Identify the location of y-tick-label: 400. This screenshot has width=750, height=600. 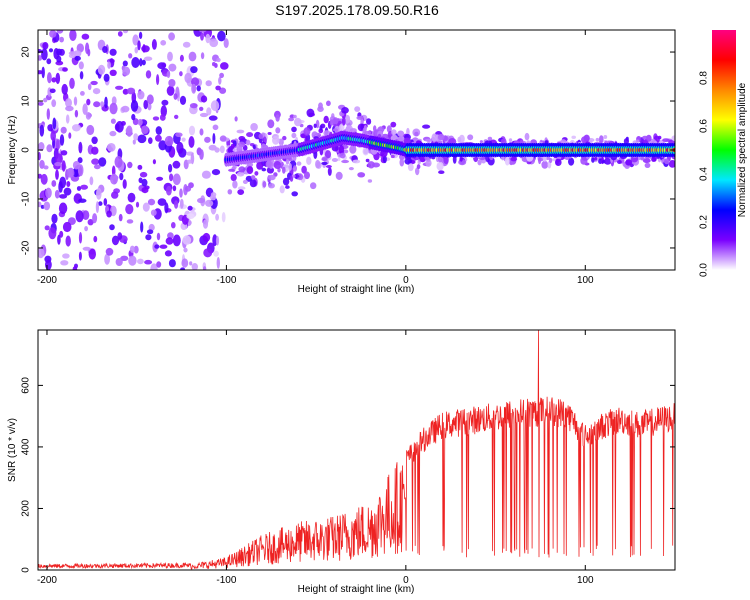
(26, 446).